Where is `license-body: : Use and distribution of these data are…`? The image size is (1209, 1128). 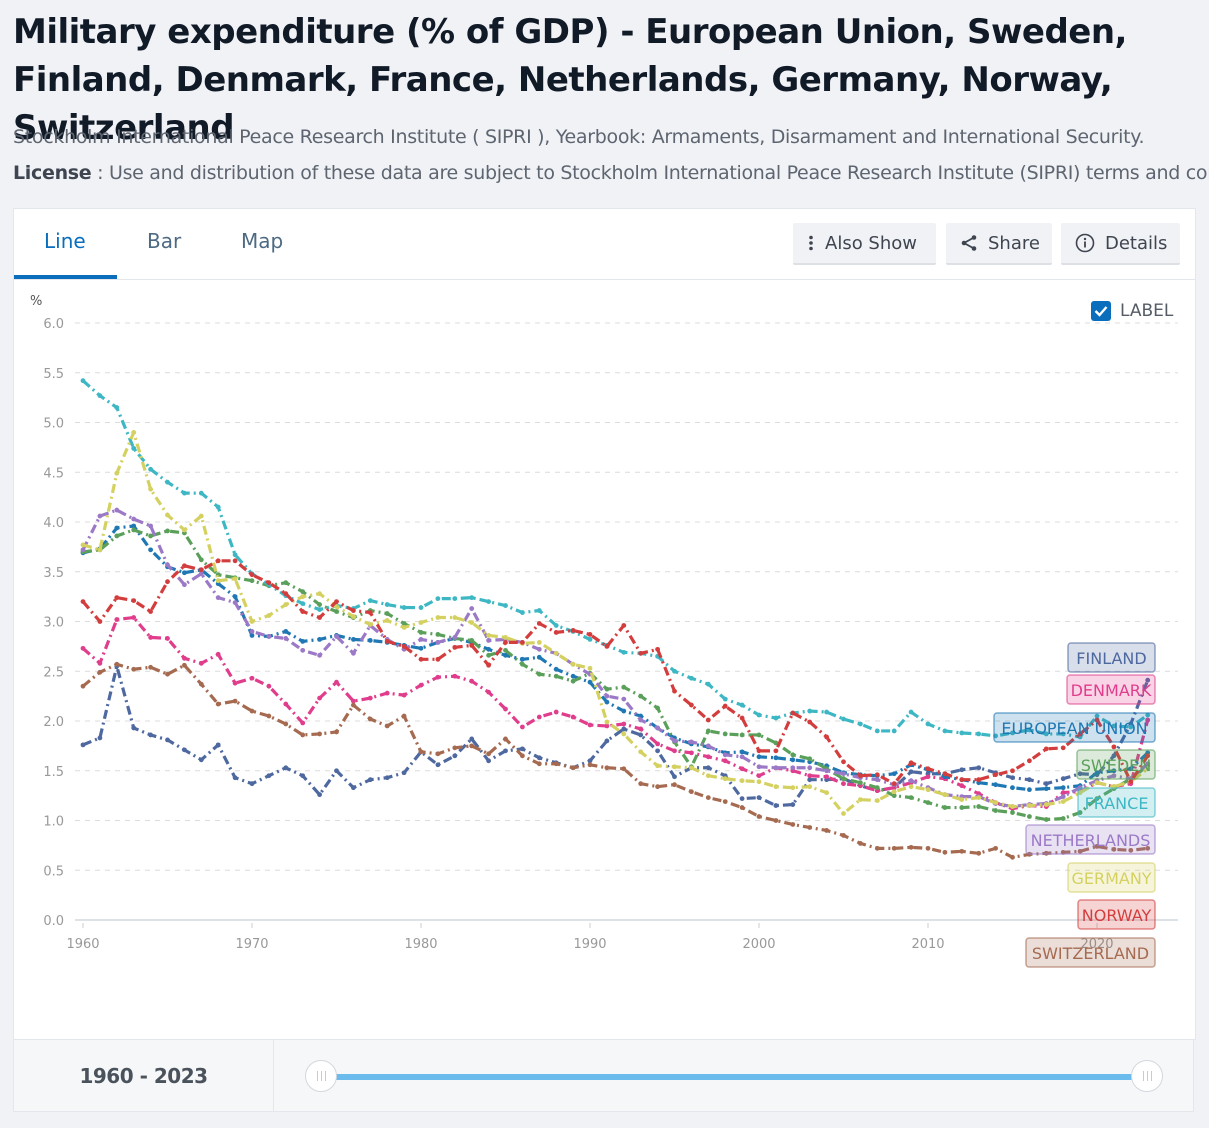
license-body: : Use and distribution of these data are… is located at coordinates (650, 173).